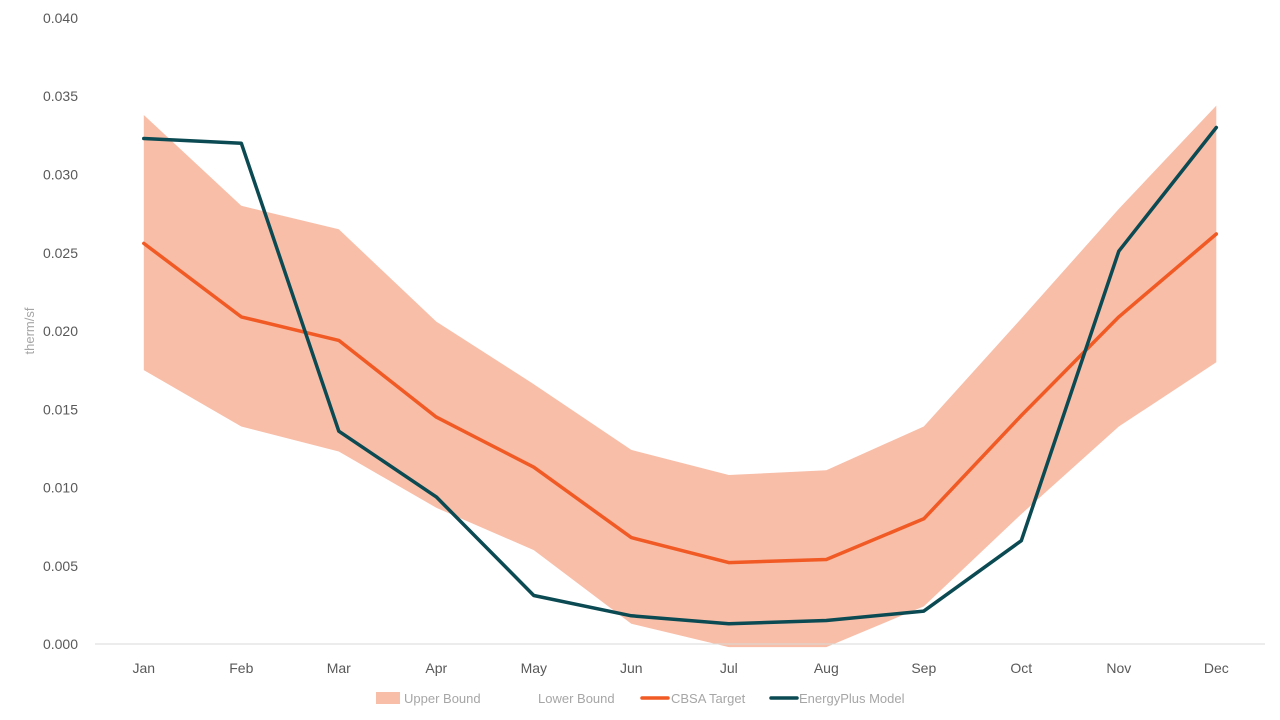 The width and height of the screenshot is (1280, 720). Describe the element at coordinates (534, 668) in the screenshot. I see `x-tick-label: May` at that location.